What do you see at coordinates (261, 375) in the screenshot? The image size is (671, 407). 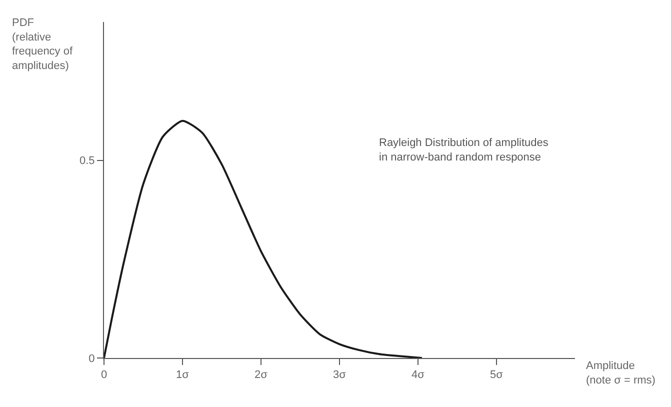 I see `x-tick-label: 2σ` at bounding box center [261, 375].